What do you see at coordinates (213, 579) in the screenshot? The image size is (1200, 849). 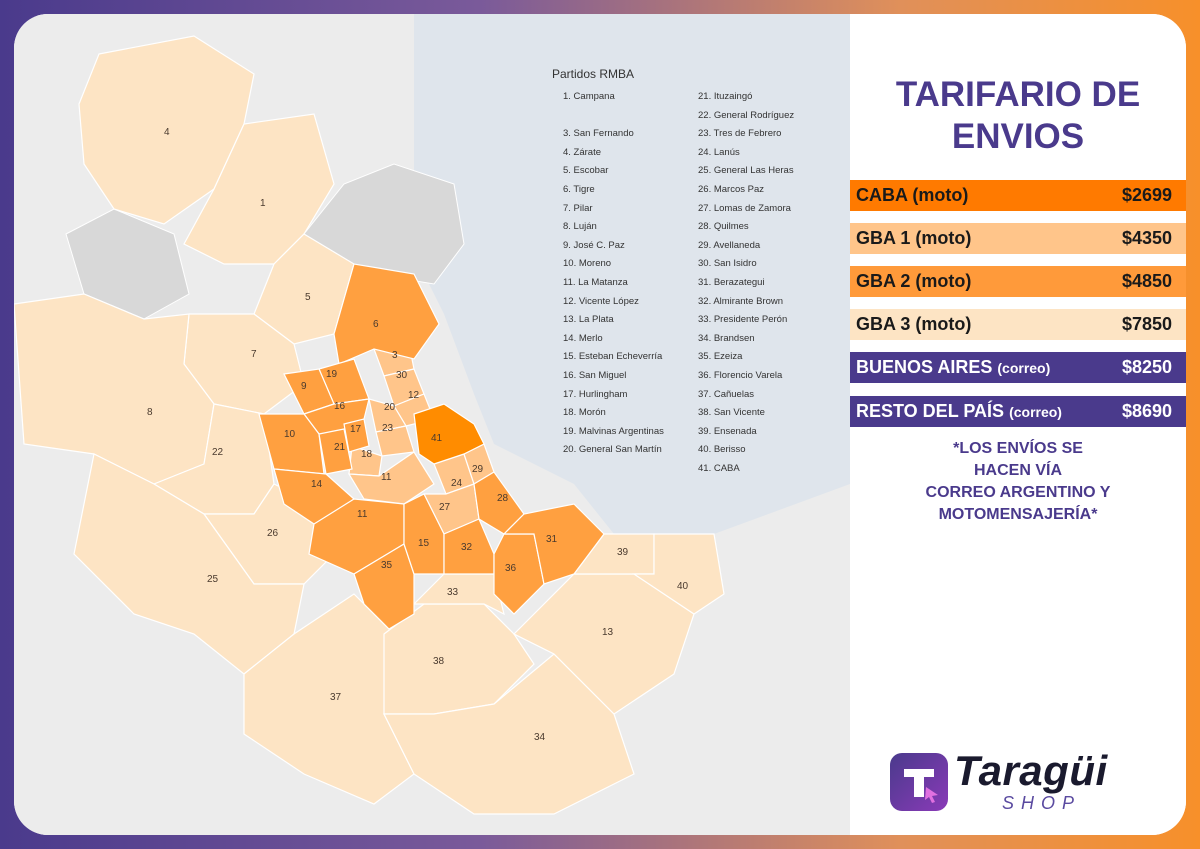 I see `label-25: 25` at bounding box center [213, 579].